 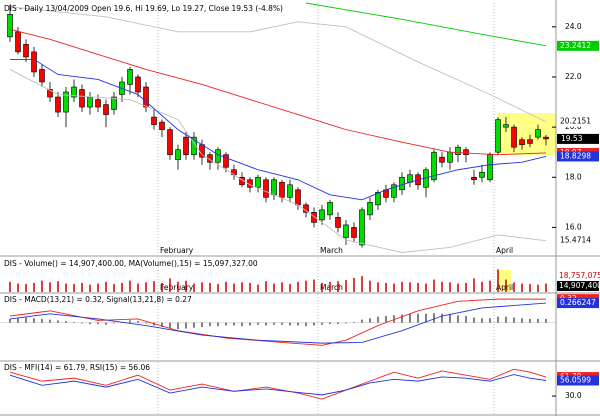 I want to click on close-label: 19.53, so click(x=572, y=138).